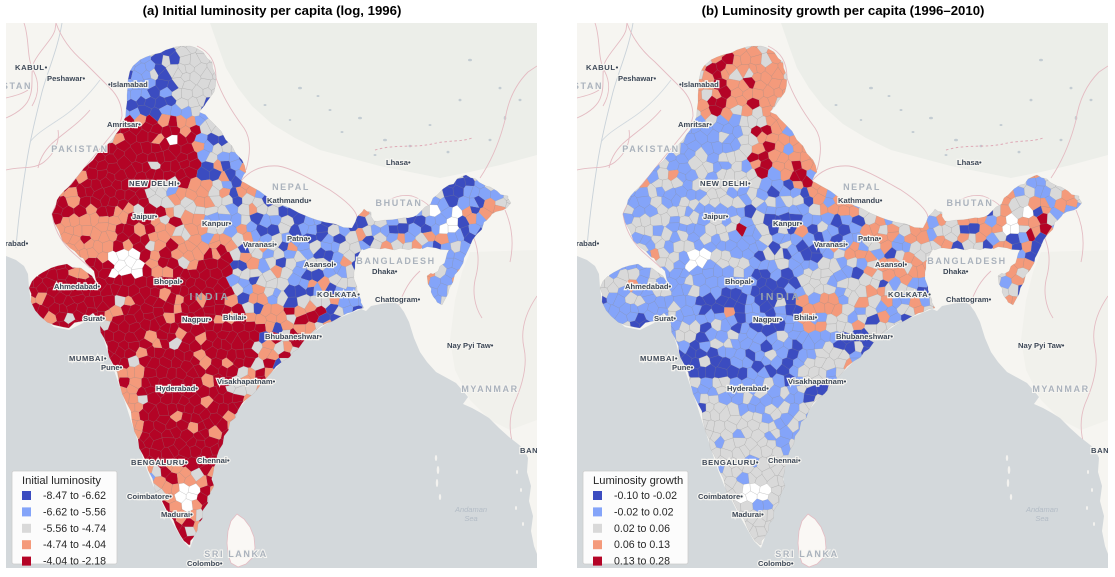 Image resolution: width=1115 pixels, height=577 pixels. Describe the element at coordinates (74, 529) in the screenshot. I see `svg-text: -5.56 to -4.74` at that location.